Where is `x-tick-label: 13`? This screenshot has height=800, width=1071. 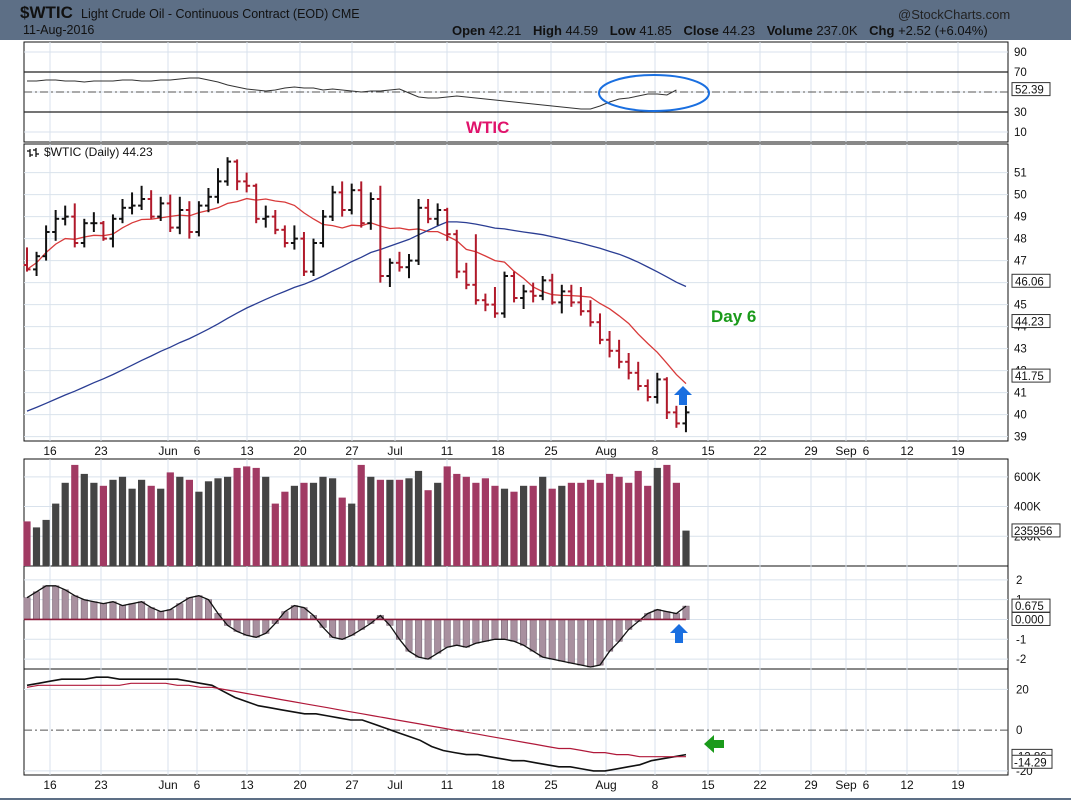 x-tick-label: 13 is located at coordinates (247, 785).